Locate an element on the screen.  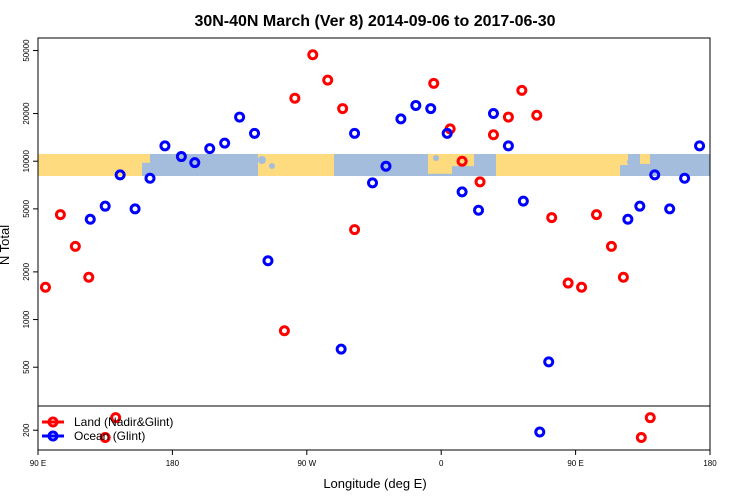
world-map-band is located at coordinates (374, 165).